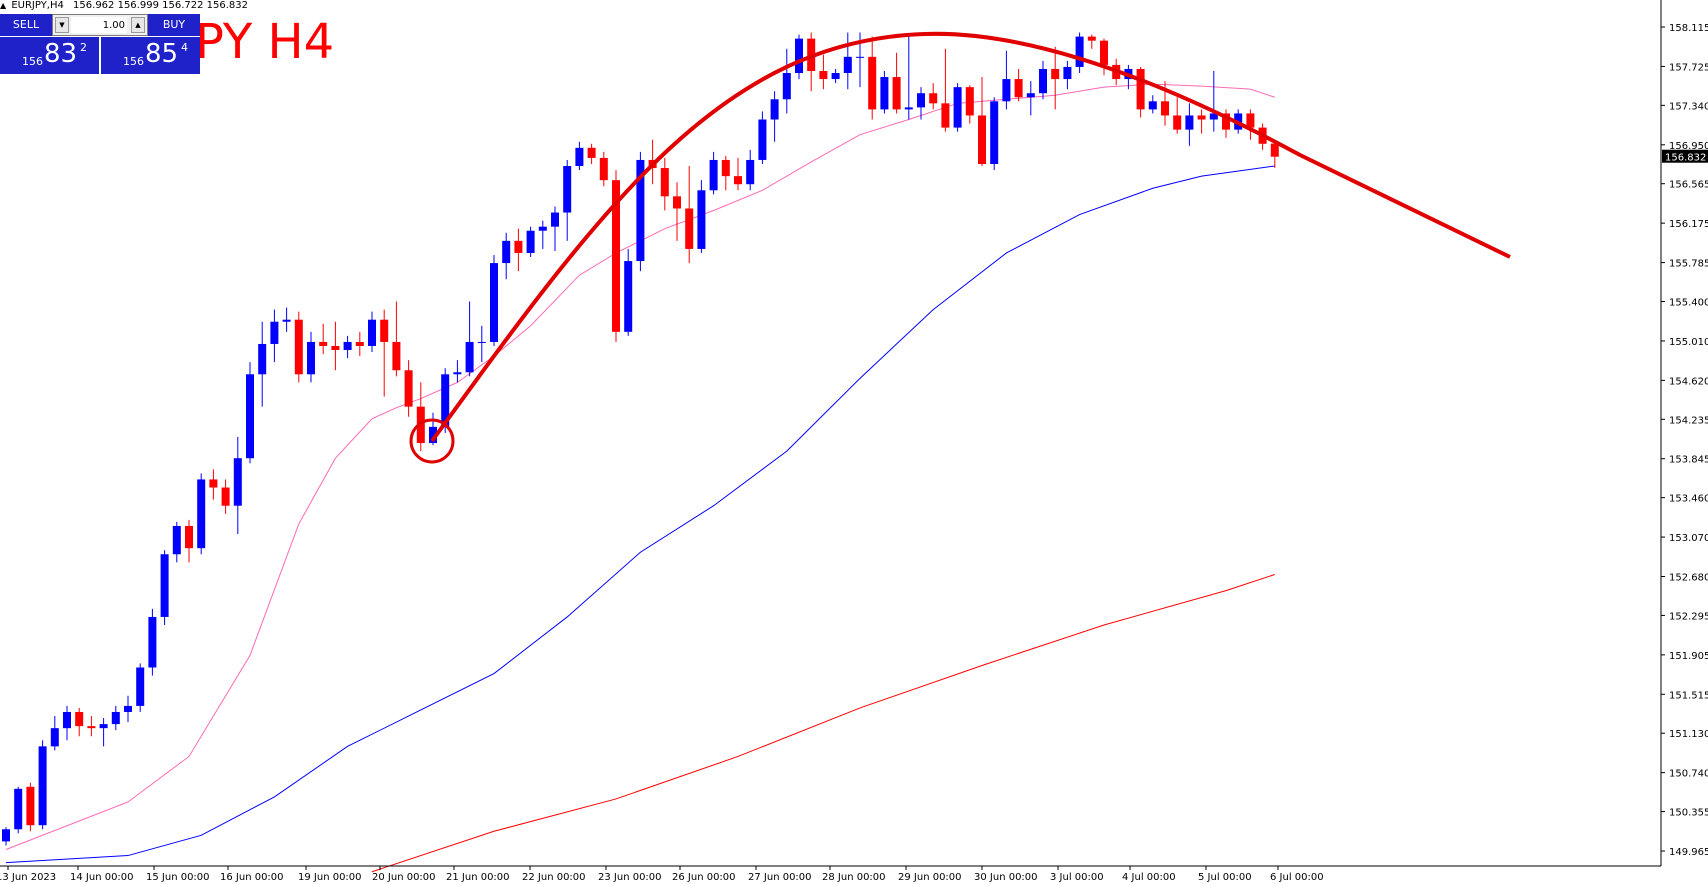 The width and height of the screenshot is (1708, 884). Describe the element at coordinates (1688, 852) in the screenshot. I see `price-tick-label: 149.965` at that location.